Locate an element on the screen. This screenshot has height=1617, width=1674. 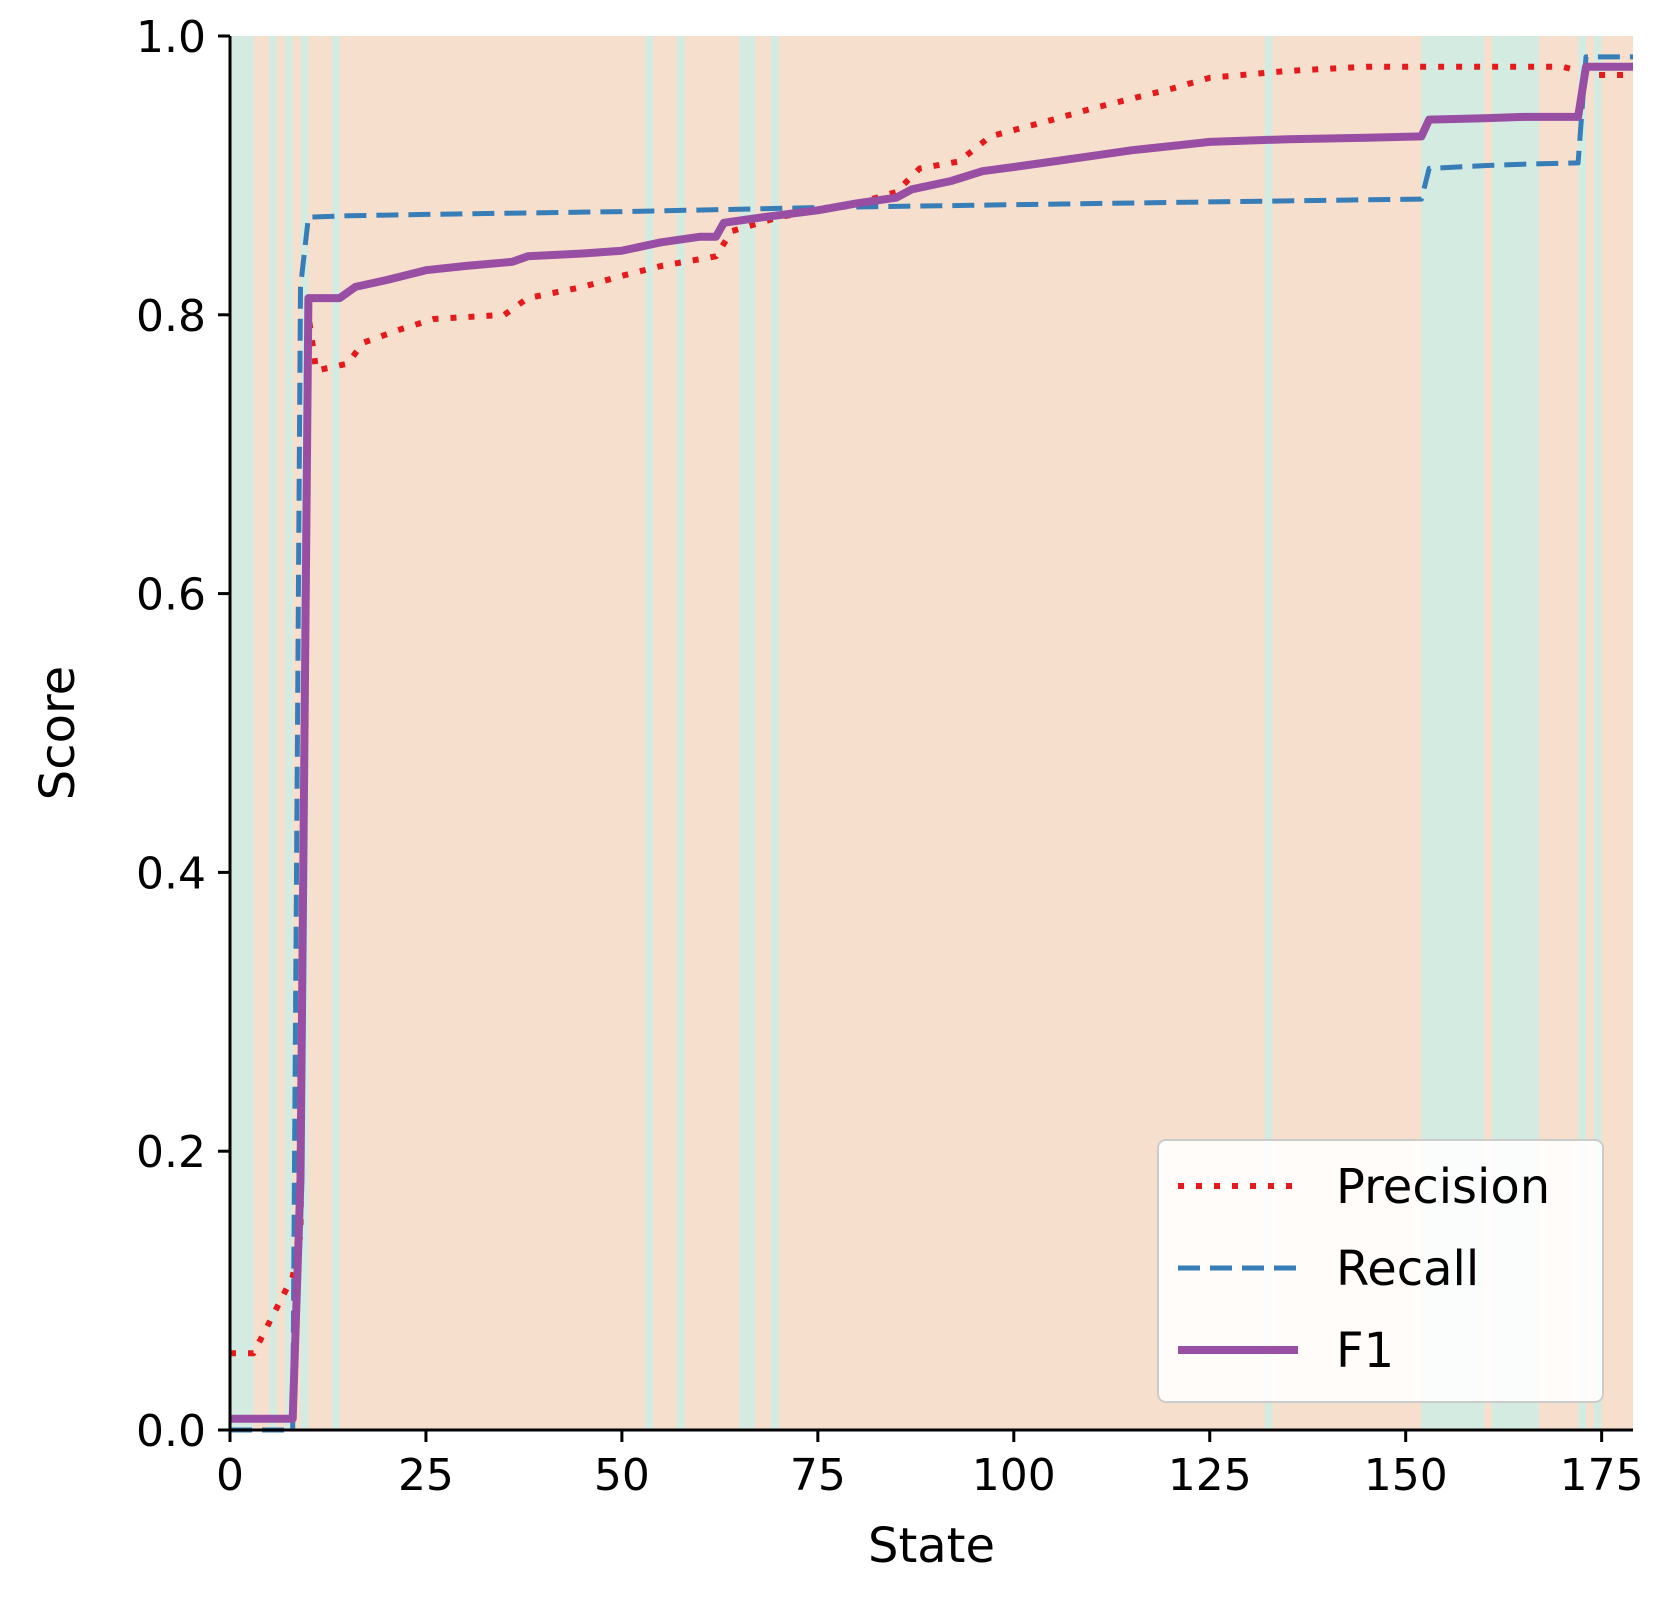
y-axis-title: Score is located at coordinates (58, 733).